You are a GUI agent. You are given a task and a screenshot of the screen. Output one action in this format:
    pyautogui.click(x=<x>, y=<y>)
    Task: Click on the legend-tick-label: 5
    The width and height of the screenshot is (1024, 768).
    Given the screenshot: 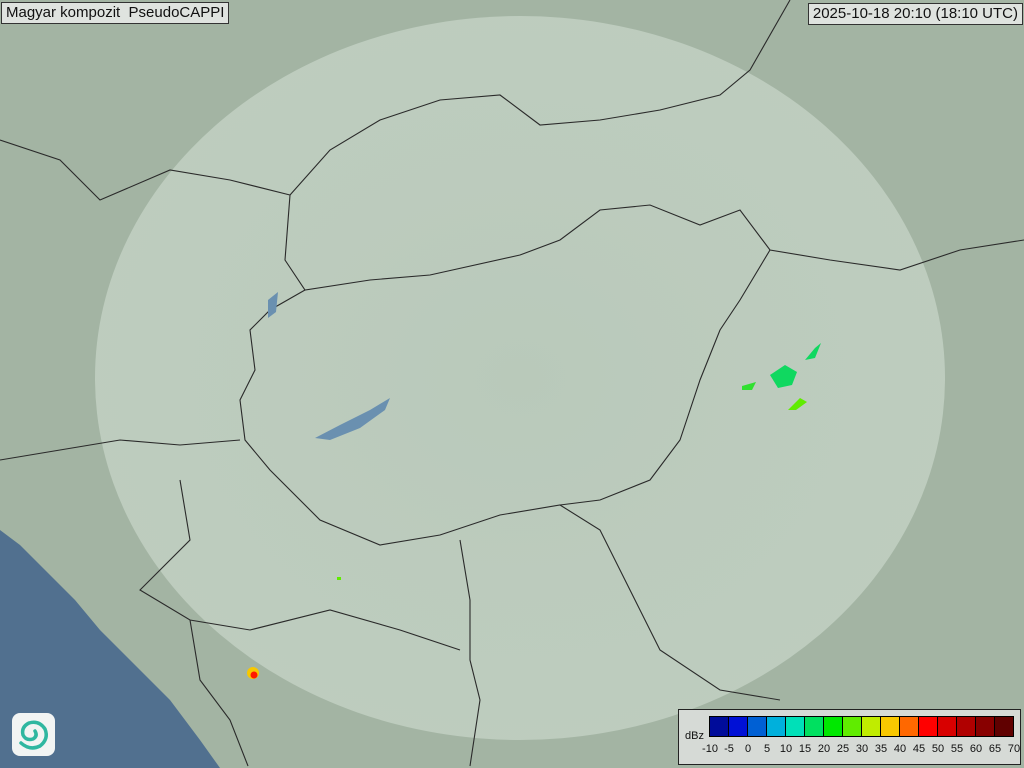 What is the action you would take?
    pyautogui.click(x=767, y=749)
    